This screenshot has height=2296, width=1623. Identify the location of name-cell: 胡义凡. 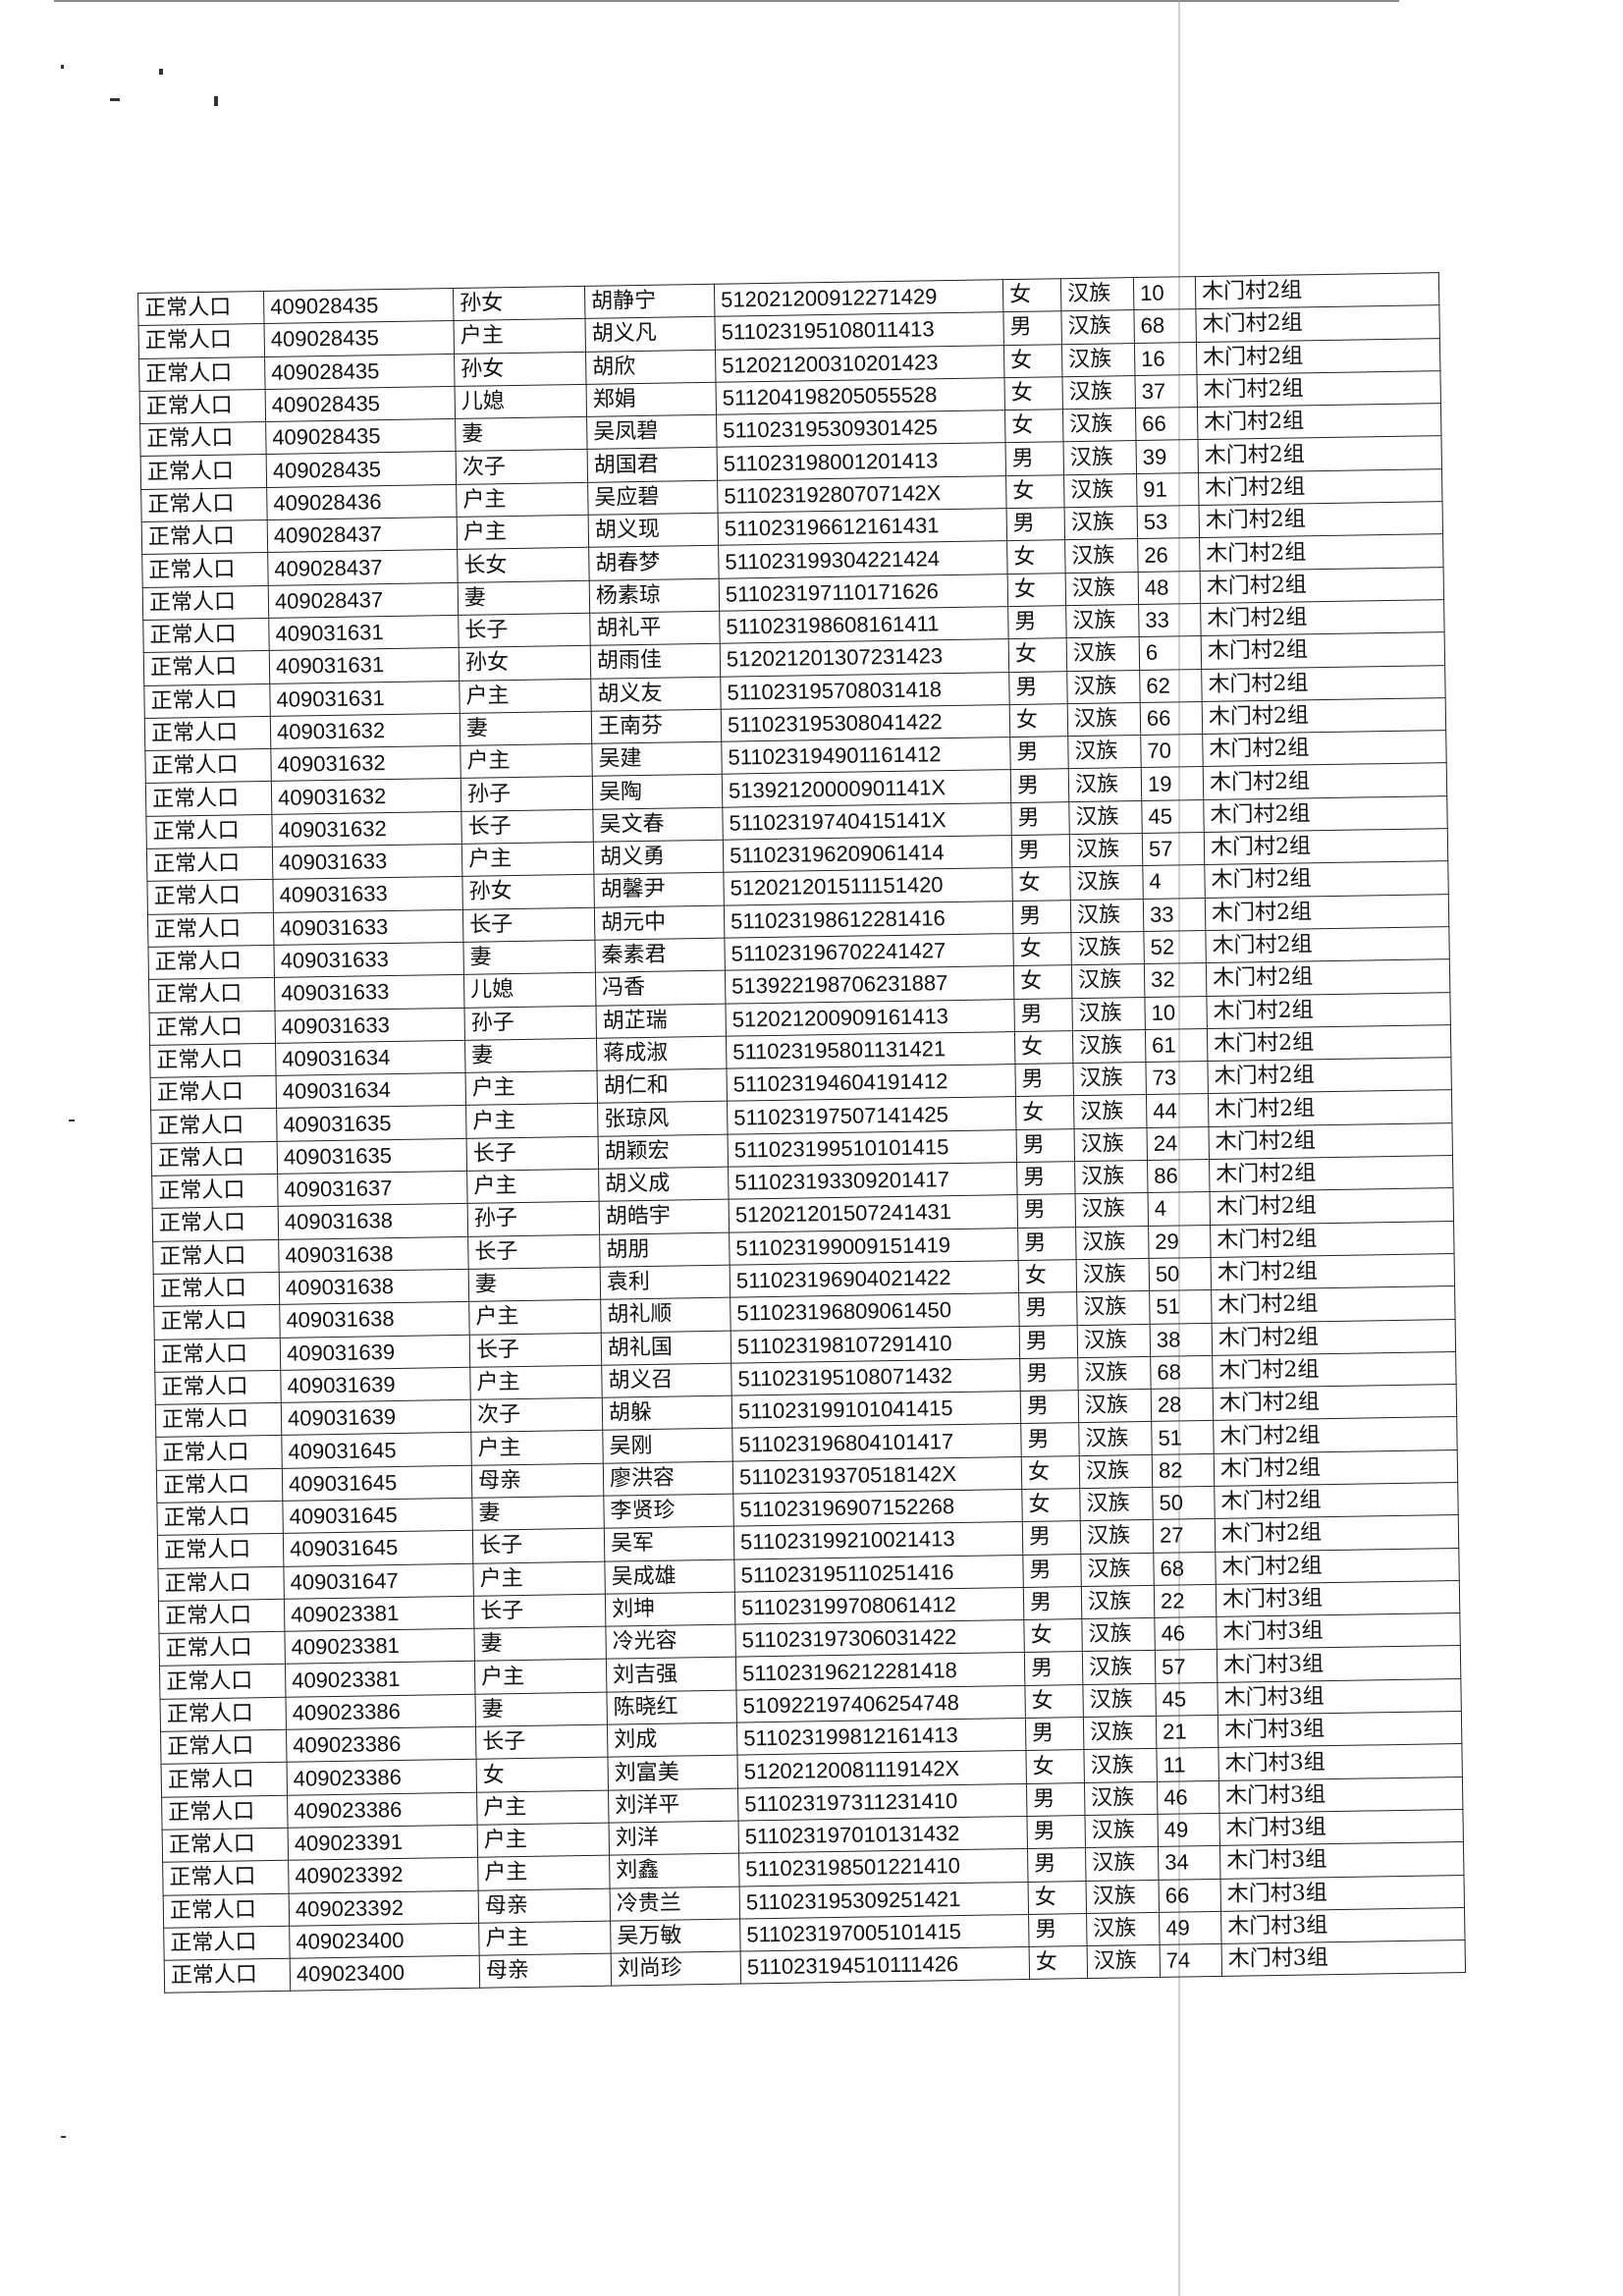
(650, 334).